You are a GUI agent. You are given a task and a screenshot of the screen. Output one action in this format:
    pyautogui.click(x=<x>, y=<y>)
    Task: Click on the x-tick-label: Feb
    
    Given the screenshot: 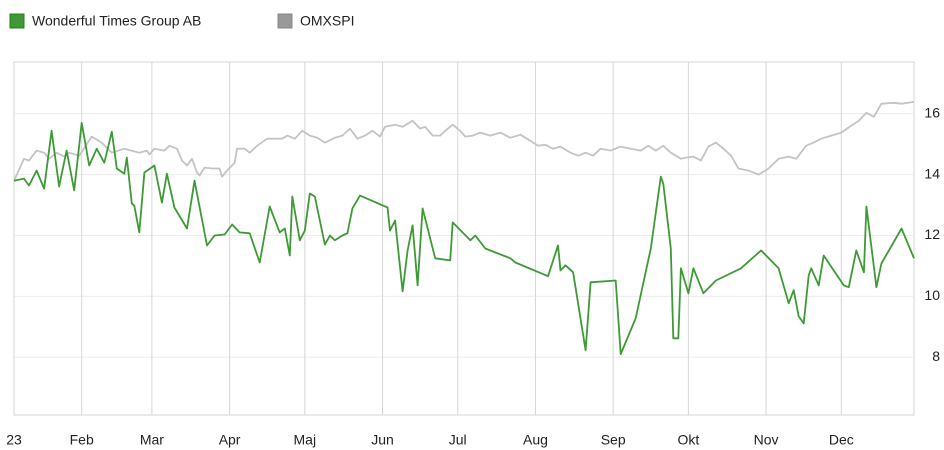 What is the action you would take?
    pyautogui.click(x=82, y=440)
    